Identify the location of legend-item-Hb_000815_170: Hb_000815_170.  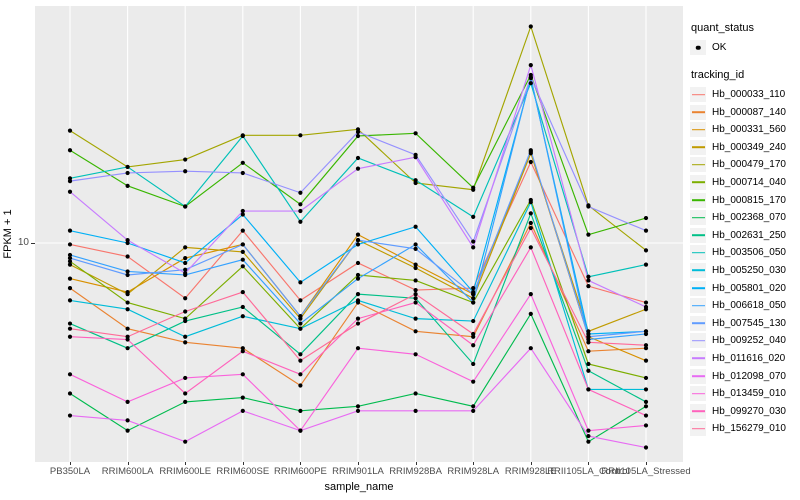
(745, 200).